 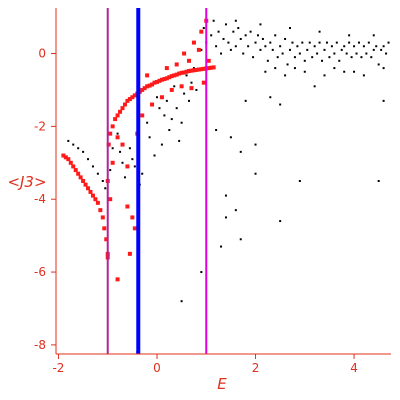 What do you see at coordinates (26, 182) in the screenshot?
I see `y-axis-title: <J3>` at bounding box center [26, 182].